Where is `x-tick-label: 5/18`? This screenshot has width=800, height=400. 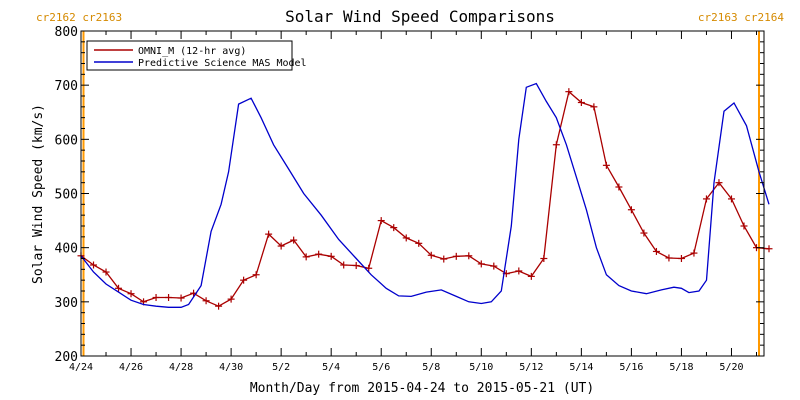
x-tick-label: 5/18 is located at coordinates (681, 367).